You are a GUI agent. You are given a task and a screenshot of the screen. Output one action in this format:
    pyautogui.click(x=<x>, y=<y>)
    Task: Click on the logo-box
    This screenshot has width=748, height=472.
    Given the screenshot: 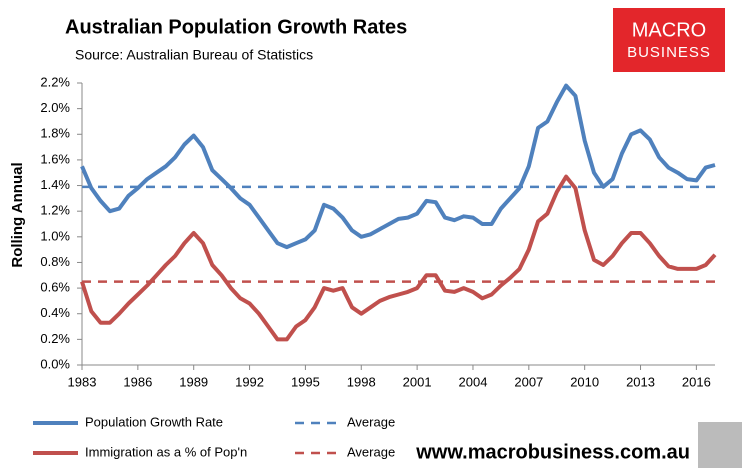 What is the action you would take?
    pyautogui.click(x=669, y=40)
    